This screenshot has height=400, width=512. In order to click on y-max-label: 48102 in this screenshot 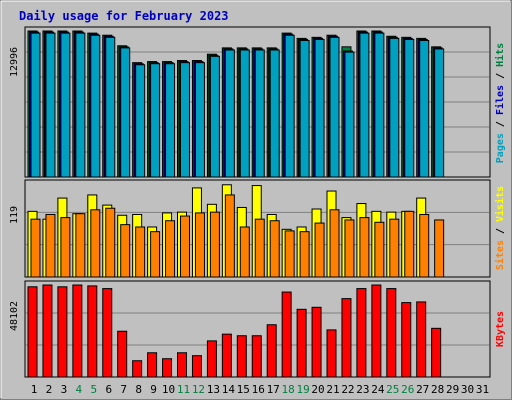, I will do `click(14, 316)`.